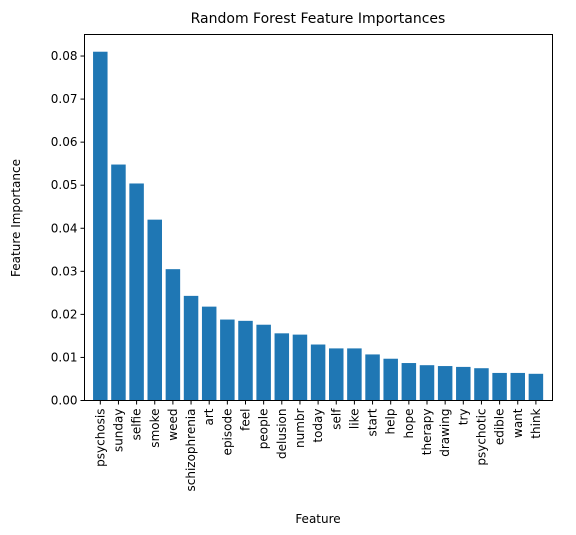 The width and height of the screenshot is (576, 535). I want to click on bar-hope, so click(409, 382).